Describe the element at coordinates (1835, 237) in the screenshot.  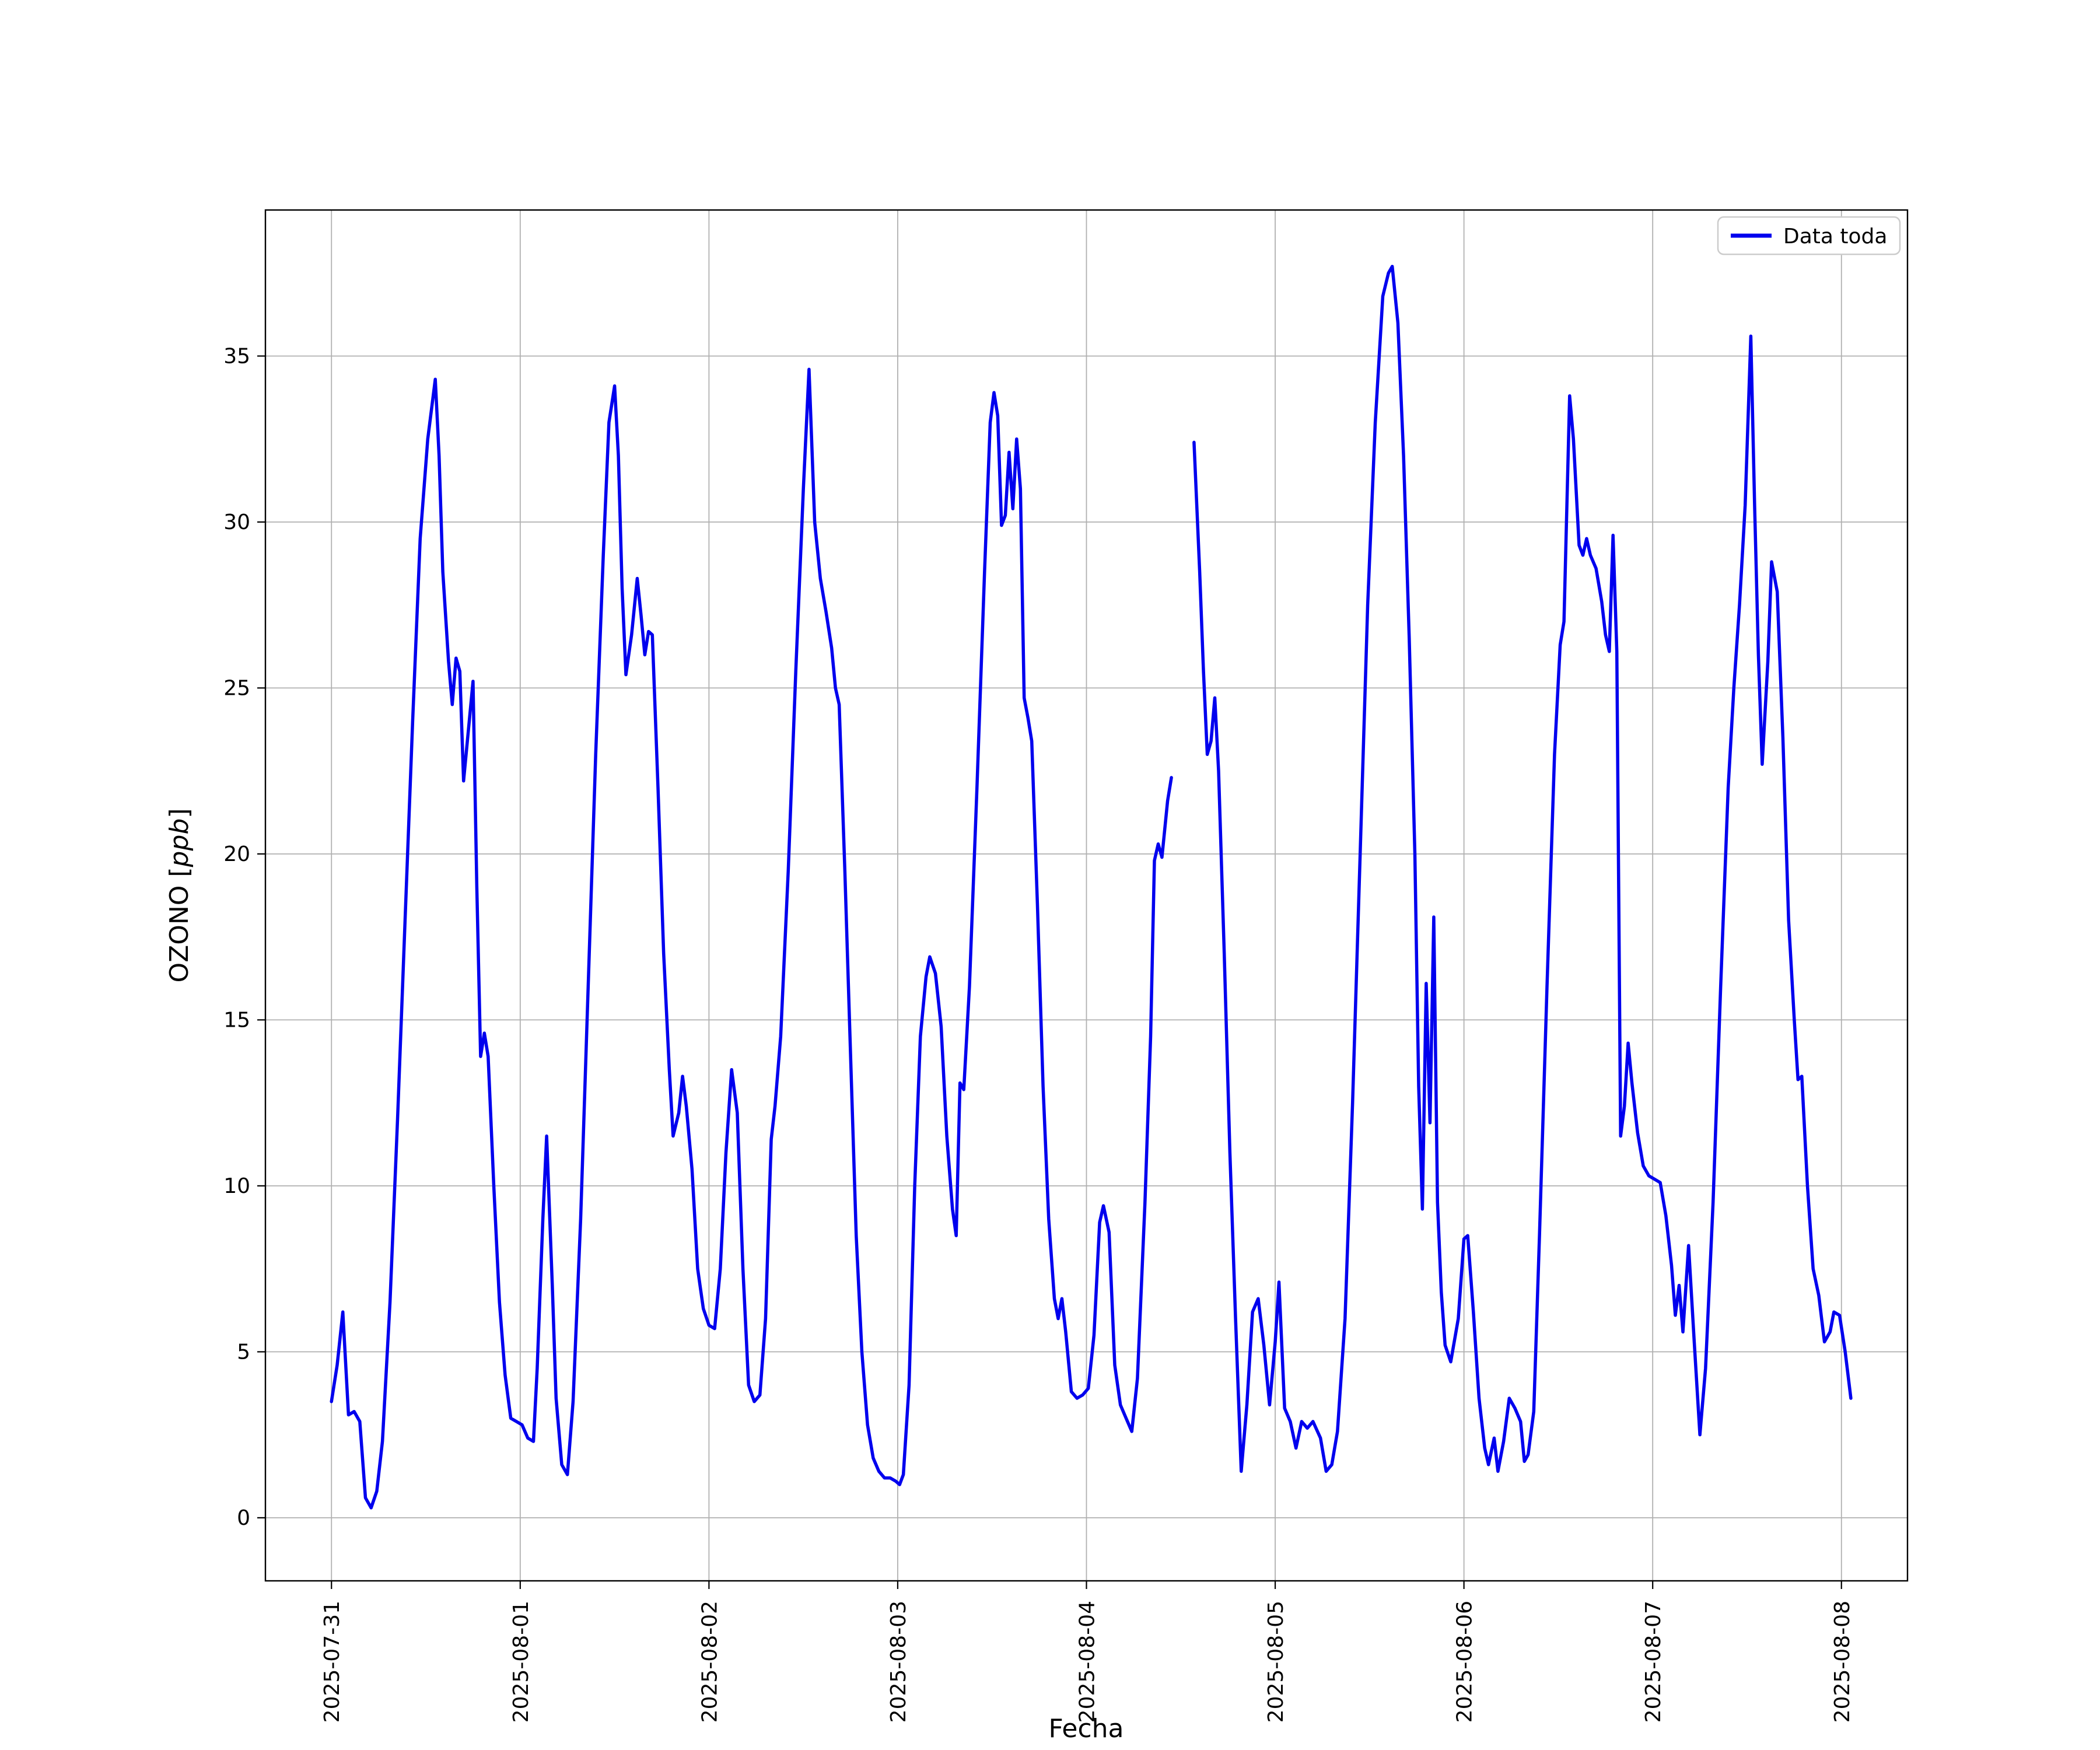
I see `legend-label: Data toda` at that location.